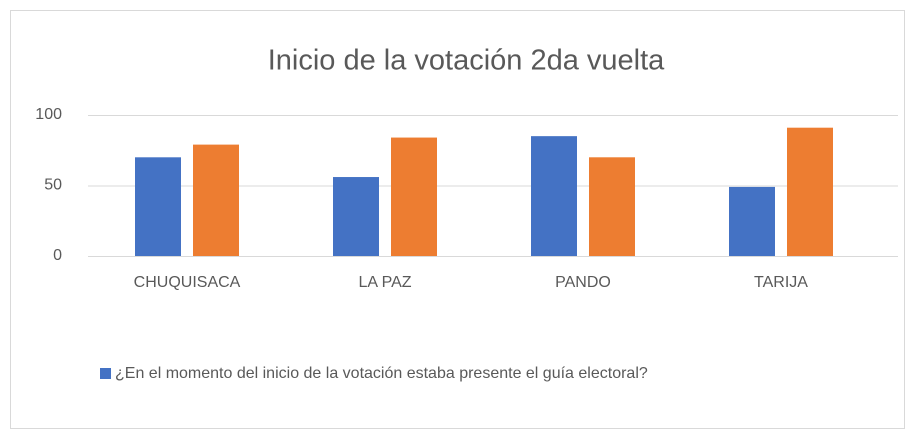 Image resolution: width=915 pixels, height=444 pixels. What do you see at coordinates (466, 61) in the screenshot?
I see `chart-title: Inicio de la votación 2da vuelta` at bounding box center [466, 61].